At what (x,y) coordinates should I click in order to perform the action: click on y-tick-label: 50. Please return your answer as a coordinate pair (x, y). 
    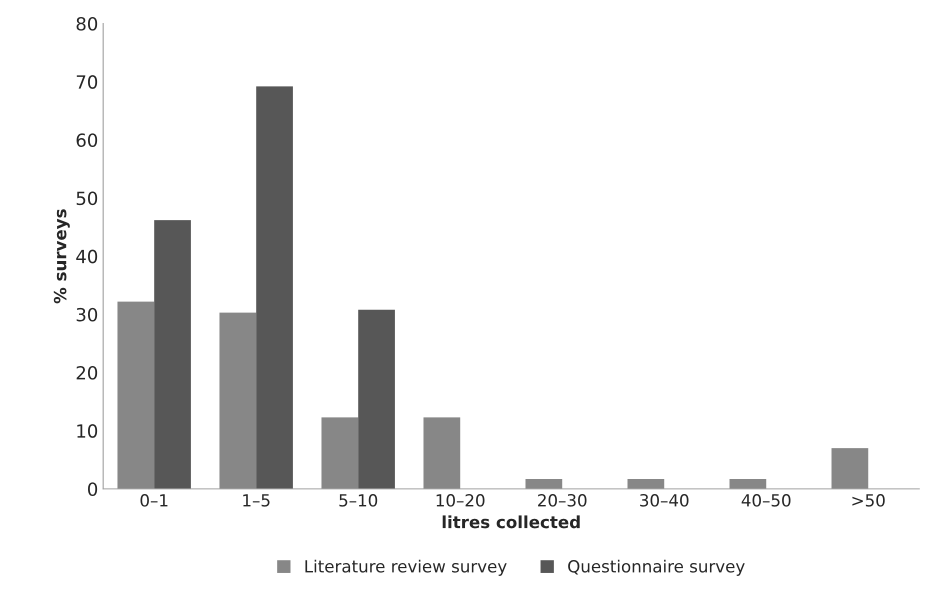
    Looking at the image, I should click on (87, 199).